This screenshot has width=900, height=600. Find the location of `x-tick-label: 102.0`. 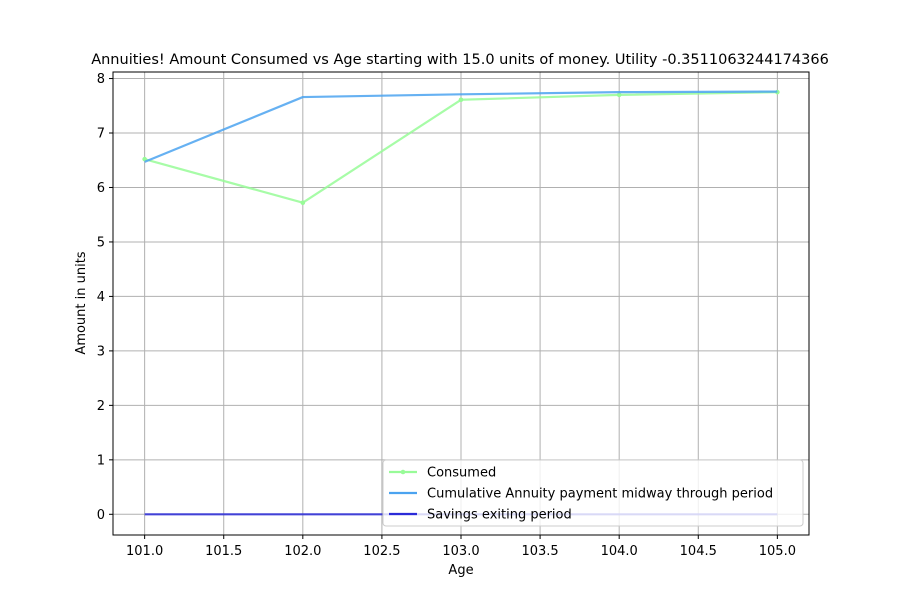

x-tick-label: 102.0 is located at coordinates (302, 551).